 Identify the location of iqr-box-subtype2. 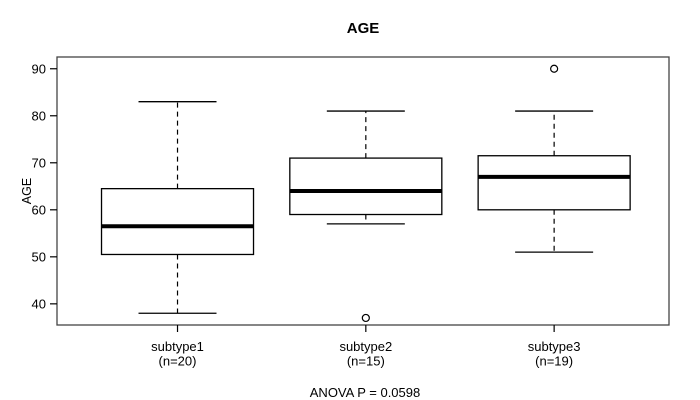
(366, 186).